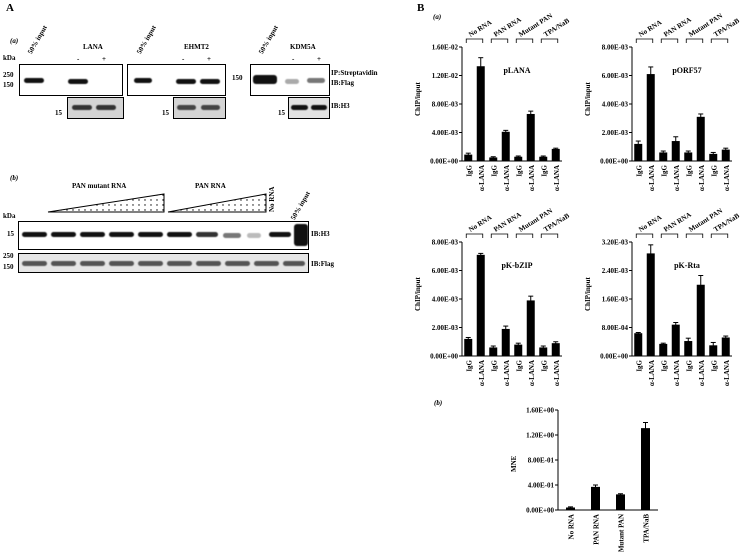 This screenshot has height=554, width=754. What do you see at coordinates (615, 300) in the screenshot?
I see `y-tick-label: 1.60E-03` at bounding box center [615, 300].